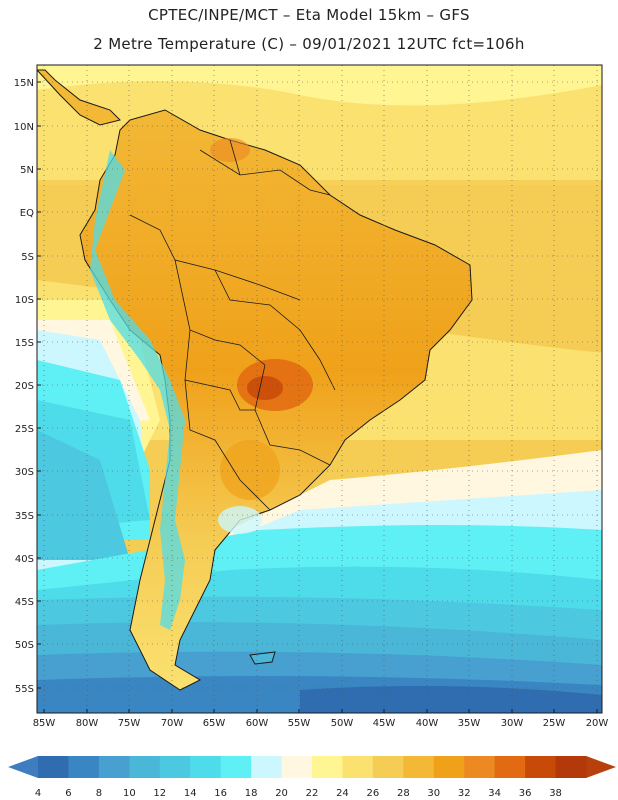 This screenshot has height=800, width=618. Describe the element at coordinates (99, 793) in the screenshot. I see `legend-label: 8` at that location.